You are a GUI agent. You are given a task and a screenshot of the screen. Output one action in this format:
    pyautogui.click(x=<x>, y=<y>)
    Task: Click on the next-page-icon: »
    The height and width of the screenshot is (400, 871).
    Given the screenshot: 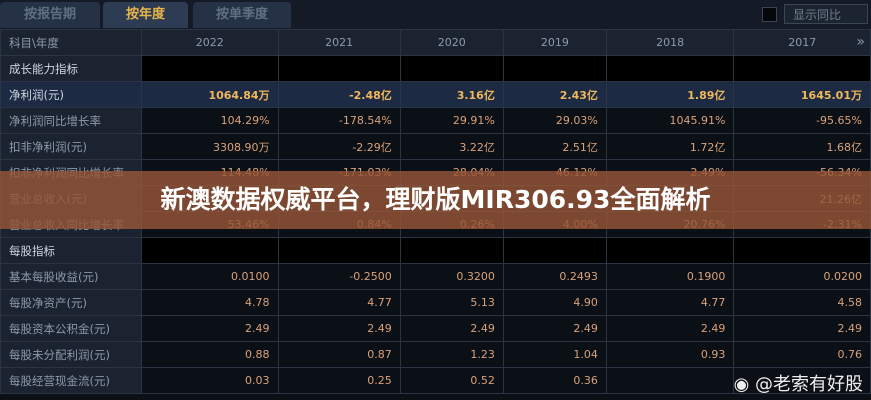 What is the action you would take?
    pyautogui.click(x=860, y=42)
    